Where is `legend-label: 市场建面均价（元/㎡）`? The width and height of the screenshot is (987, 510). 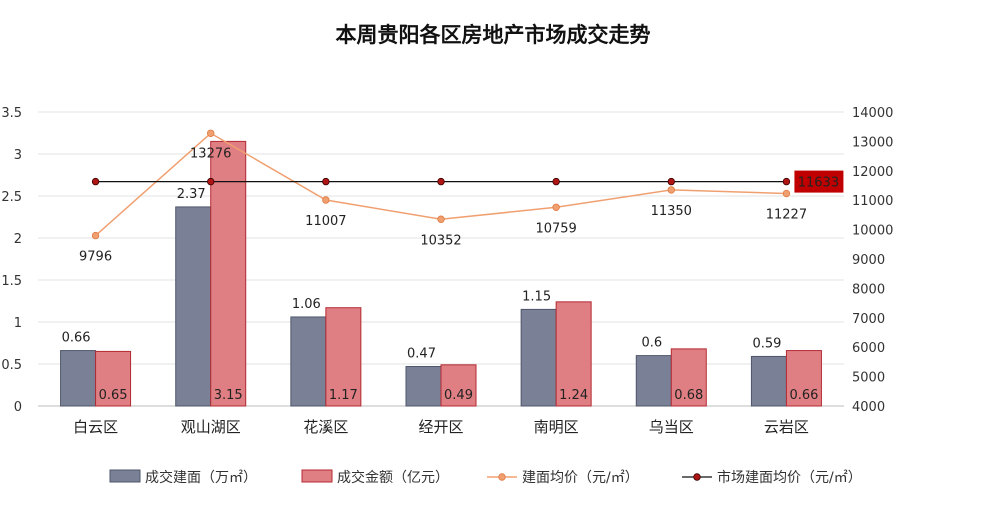
legend-label: 市场建面均价（元/㎡） is located at coordinates (789, 477).